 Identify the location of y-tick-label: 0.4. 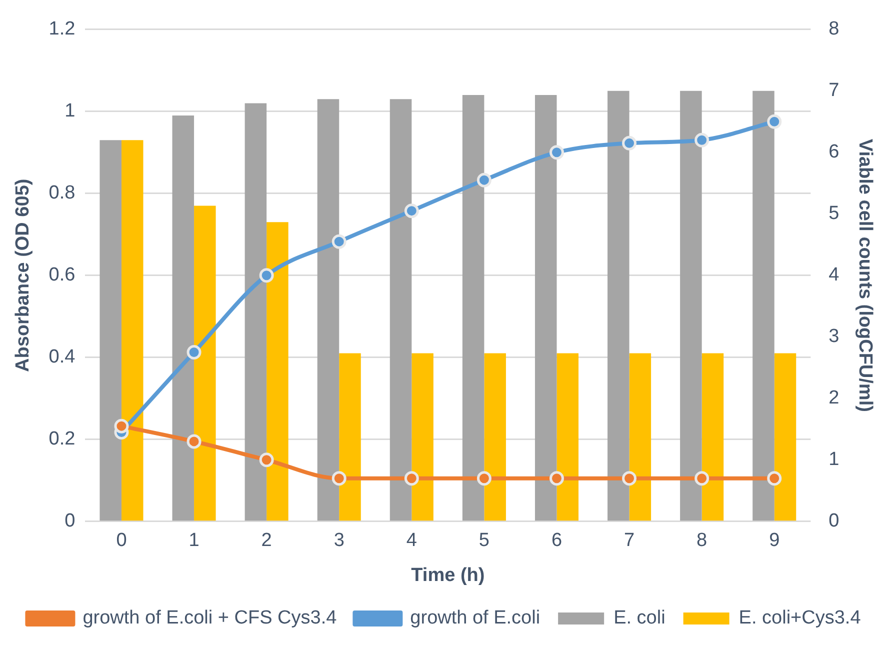
(62, 357).